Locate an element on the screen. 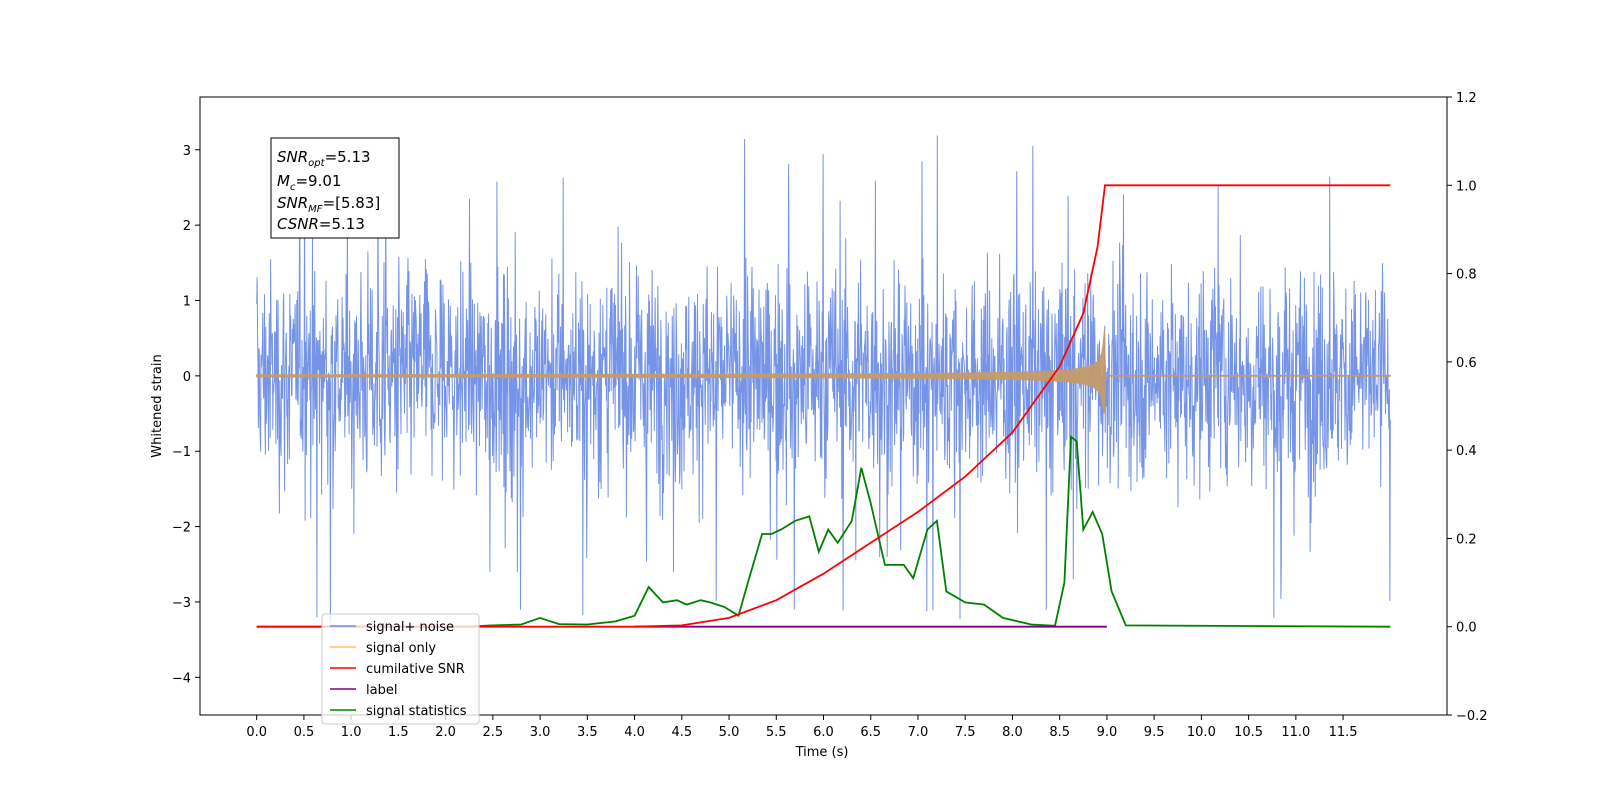  y2-tick-label: −0.2 is located at coordinates (1472, 716).